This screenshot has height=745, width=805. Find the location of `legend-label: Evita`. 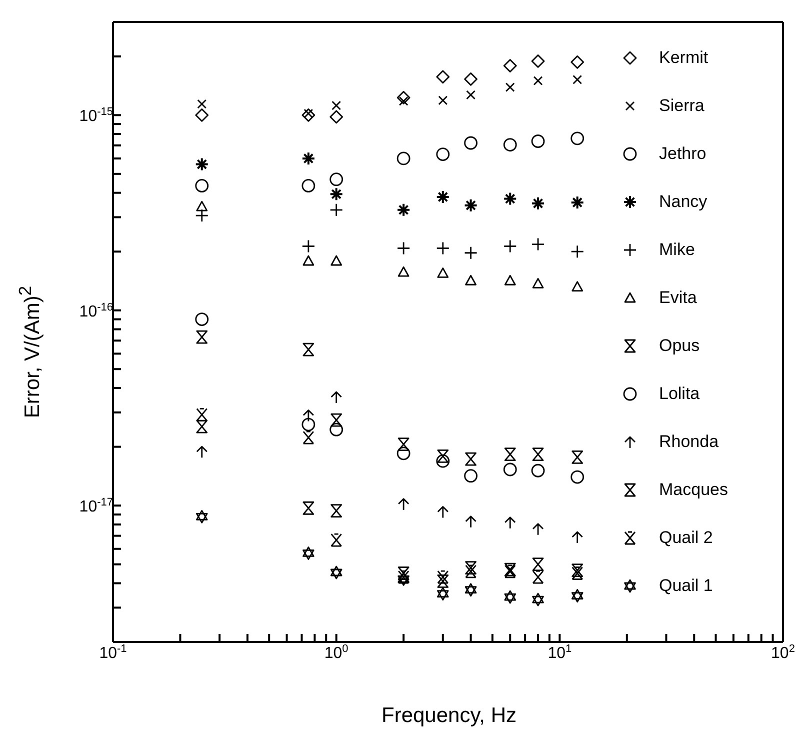

legend-label: Evita is located at coordinates (678, 298).